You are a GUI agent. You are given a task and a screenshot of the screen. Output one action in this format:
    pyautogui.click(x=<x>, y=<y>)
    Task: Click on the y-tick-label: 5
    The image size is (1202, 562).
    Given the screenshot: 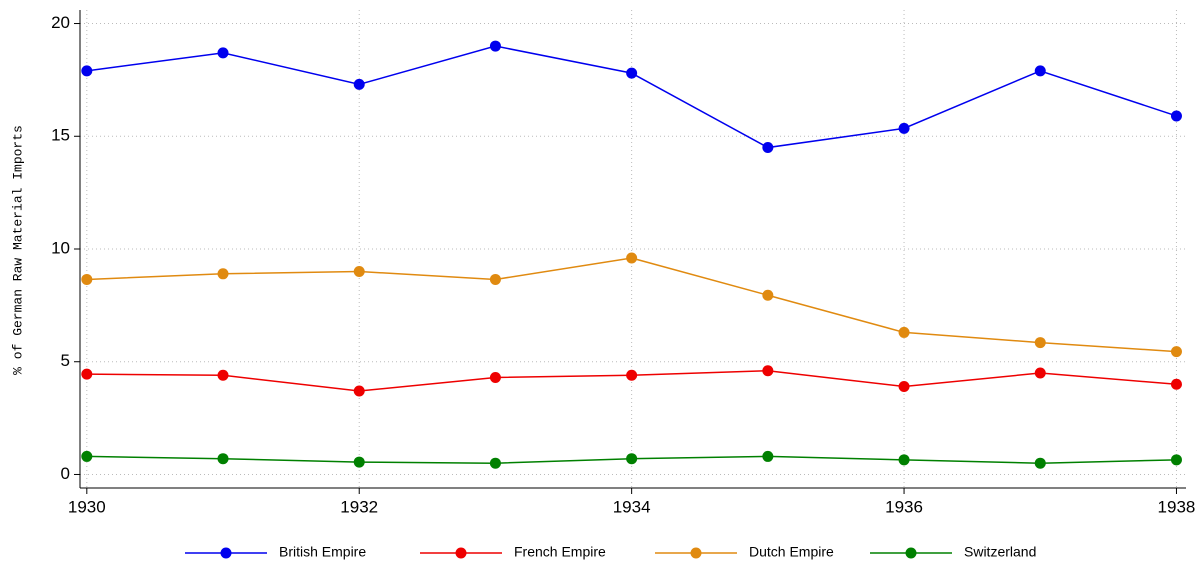 What is the action you would take?
    pyautogui.click(x=65, y=360)
    